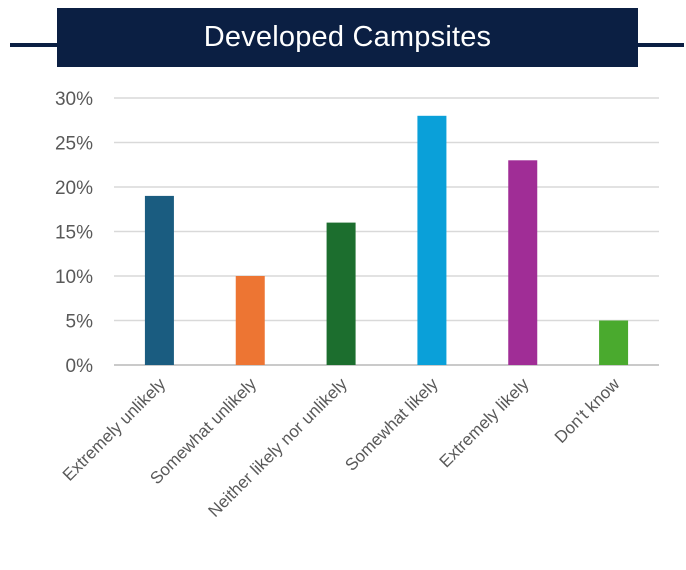  Describe the element at coordinates (35, 45) in the screenshot. I see `title-rule-left` at that location.